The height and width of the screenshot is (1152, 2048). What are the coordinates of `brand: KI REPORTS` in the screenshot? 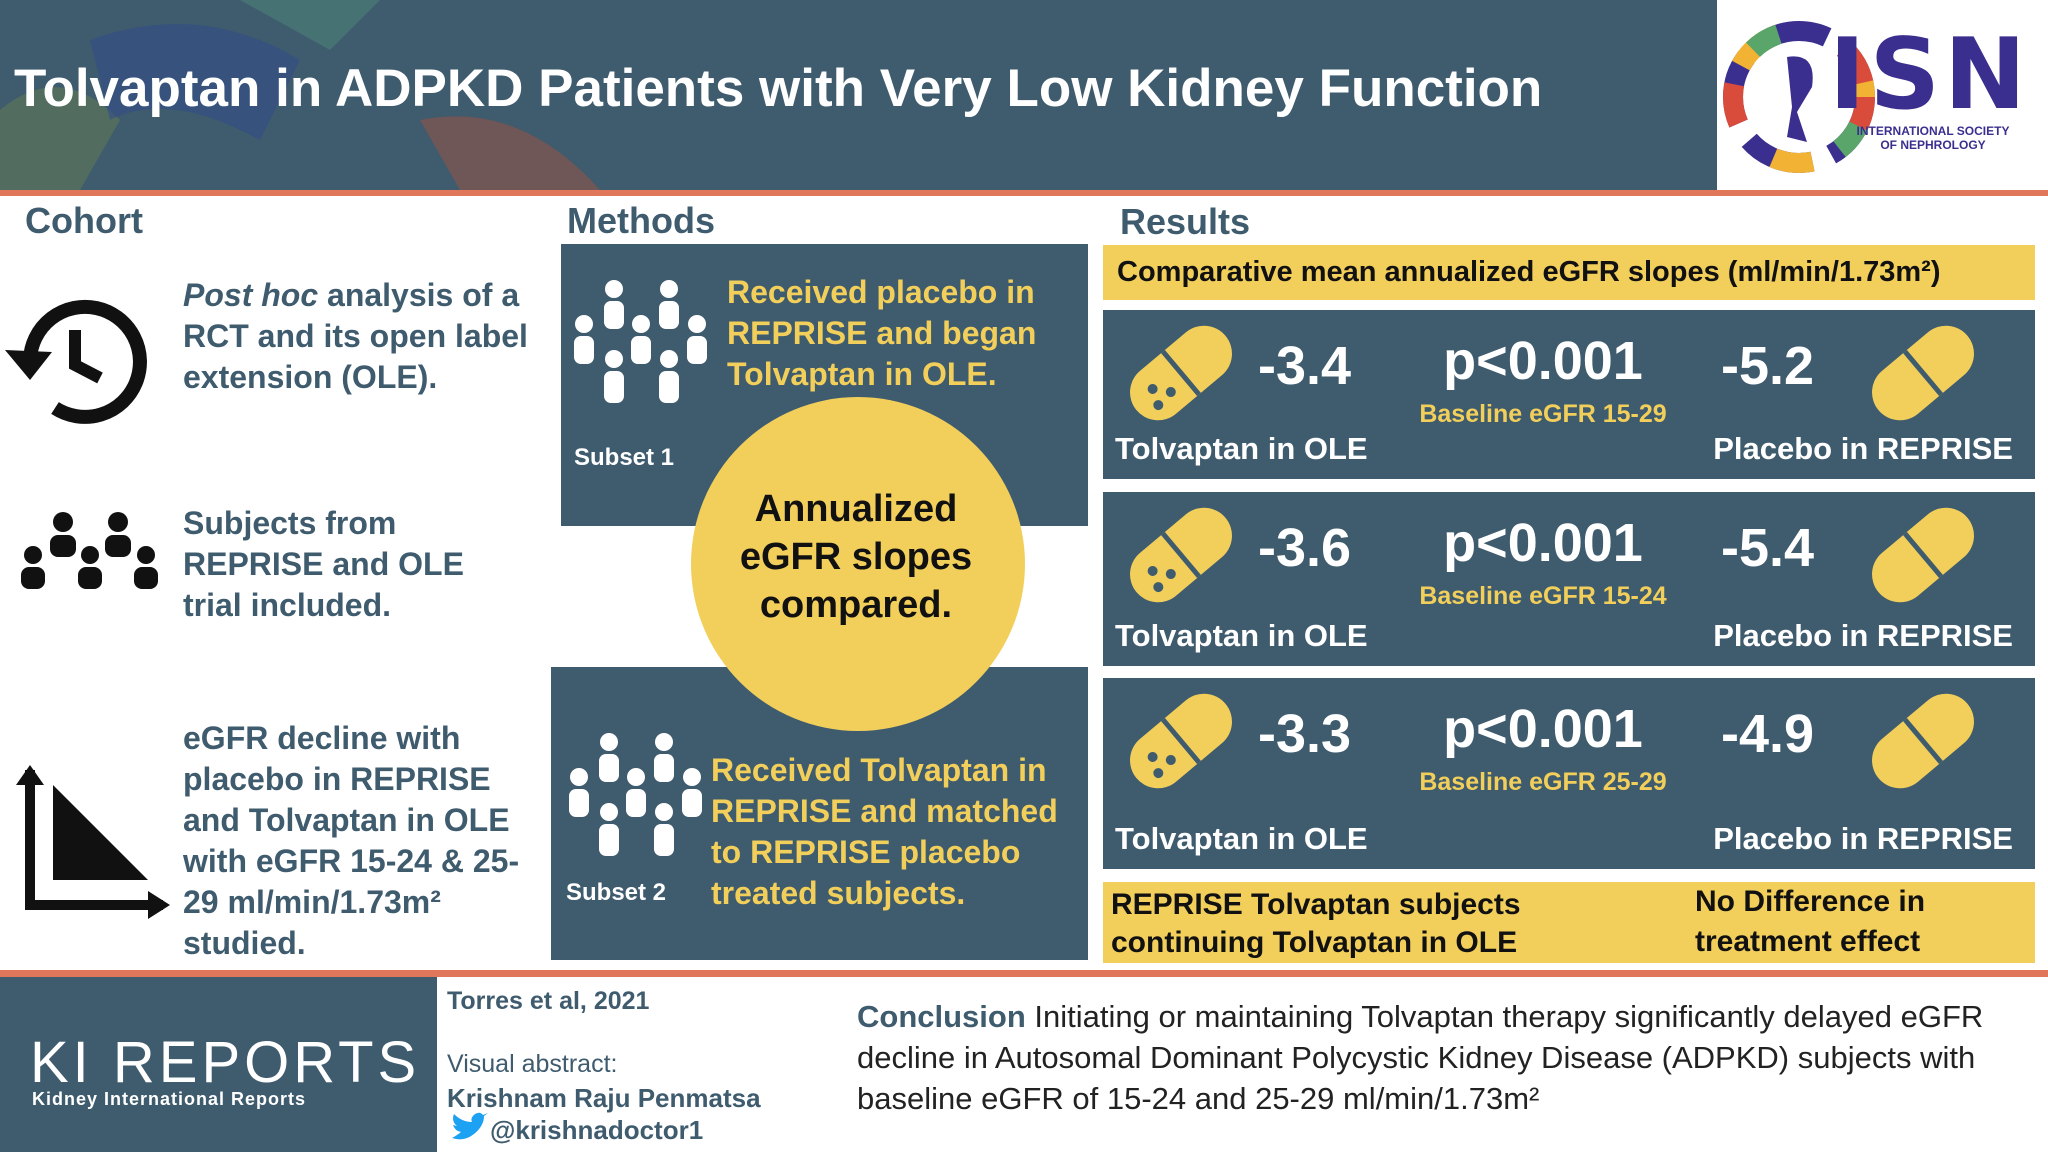 It's located at (225, 1062).